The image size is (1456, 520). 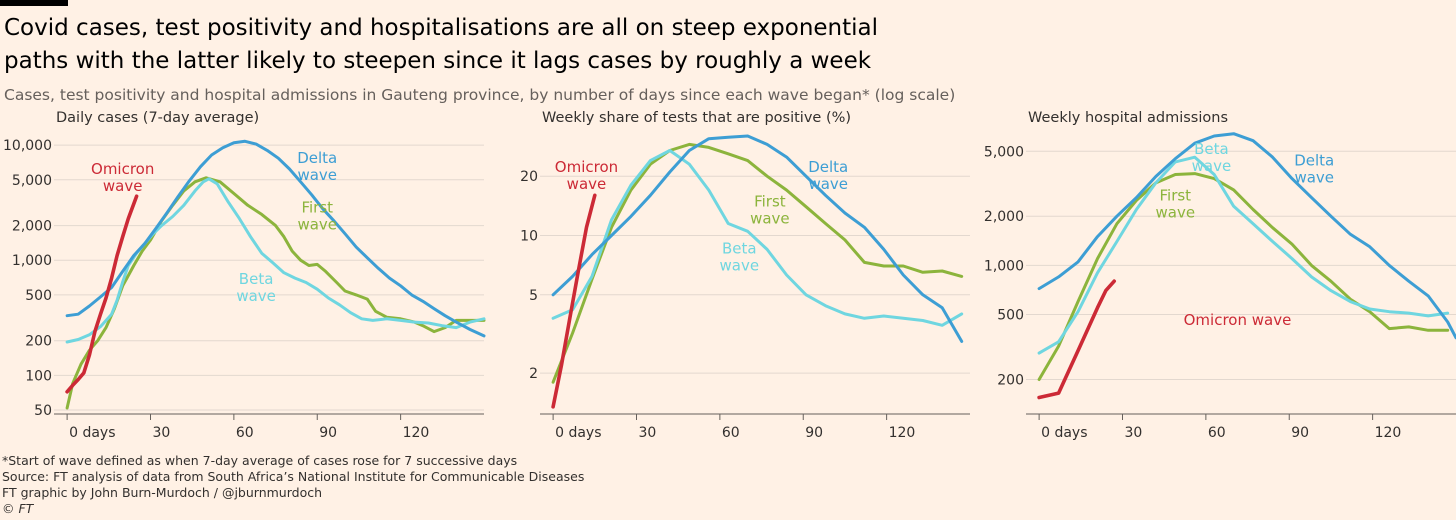 I want to click on y-tick-label: 100, so click(x=38, y=376).